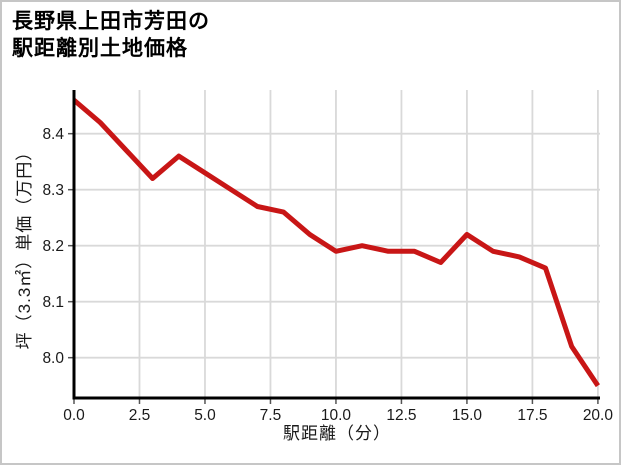 The width and height of the screenshot is (621, 465). What do you see at coordinates (205, 415) in the screenshot?
I see `x-tick-label: 5.0` at bounding box center [205, 415].